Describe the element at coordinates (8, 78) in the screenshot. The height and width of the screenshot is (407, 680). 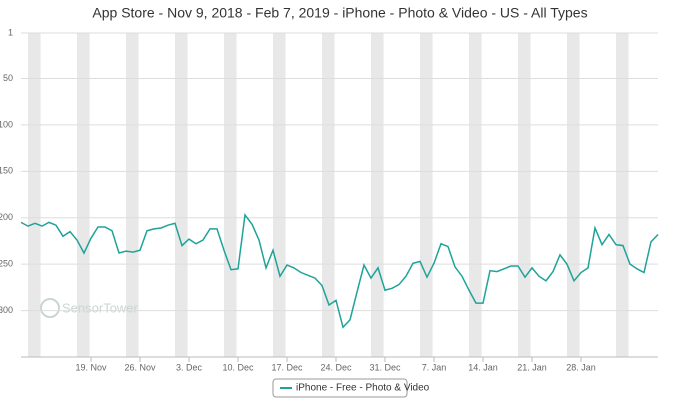
I see `y-tick-label: 50` at that location.